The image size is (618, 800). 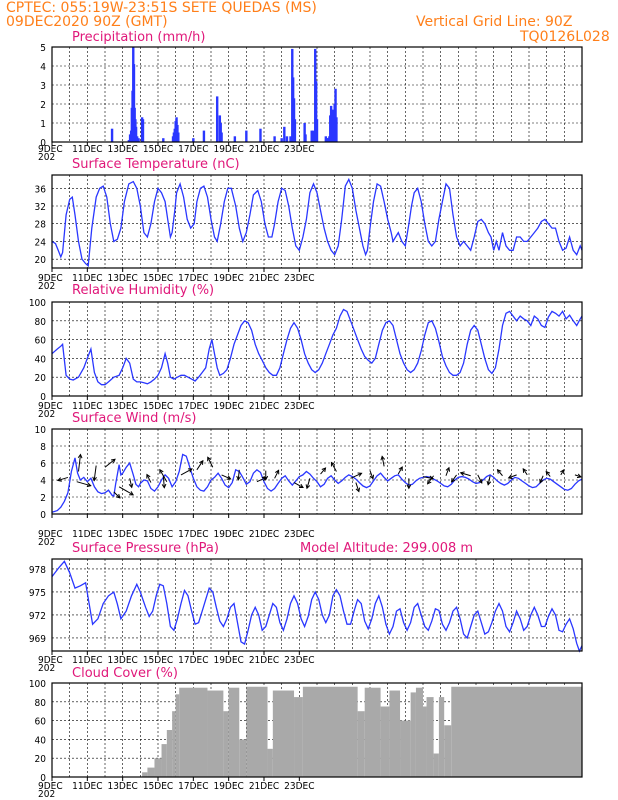 What do you see at coordinates (158, 149) in the screenshot?
I see `x-tick-label: 15DEC` at bounding box center [158, 149].